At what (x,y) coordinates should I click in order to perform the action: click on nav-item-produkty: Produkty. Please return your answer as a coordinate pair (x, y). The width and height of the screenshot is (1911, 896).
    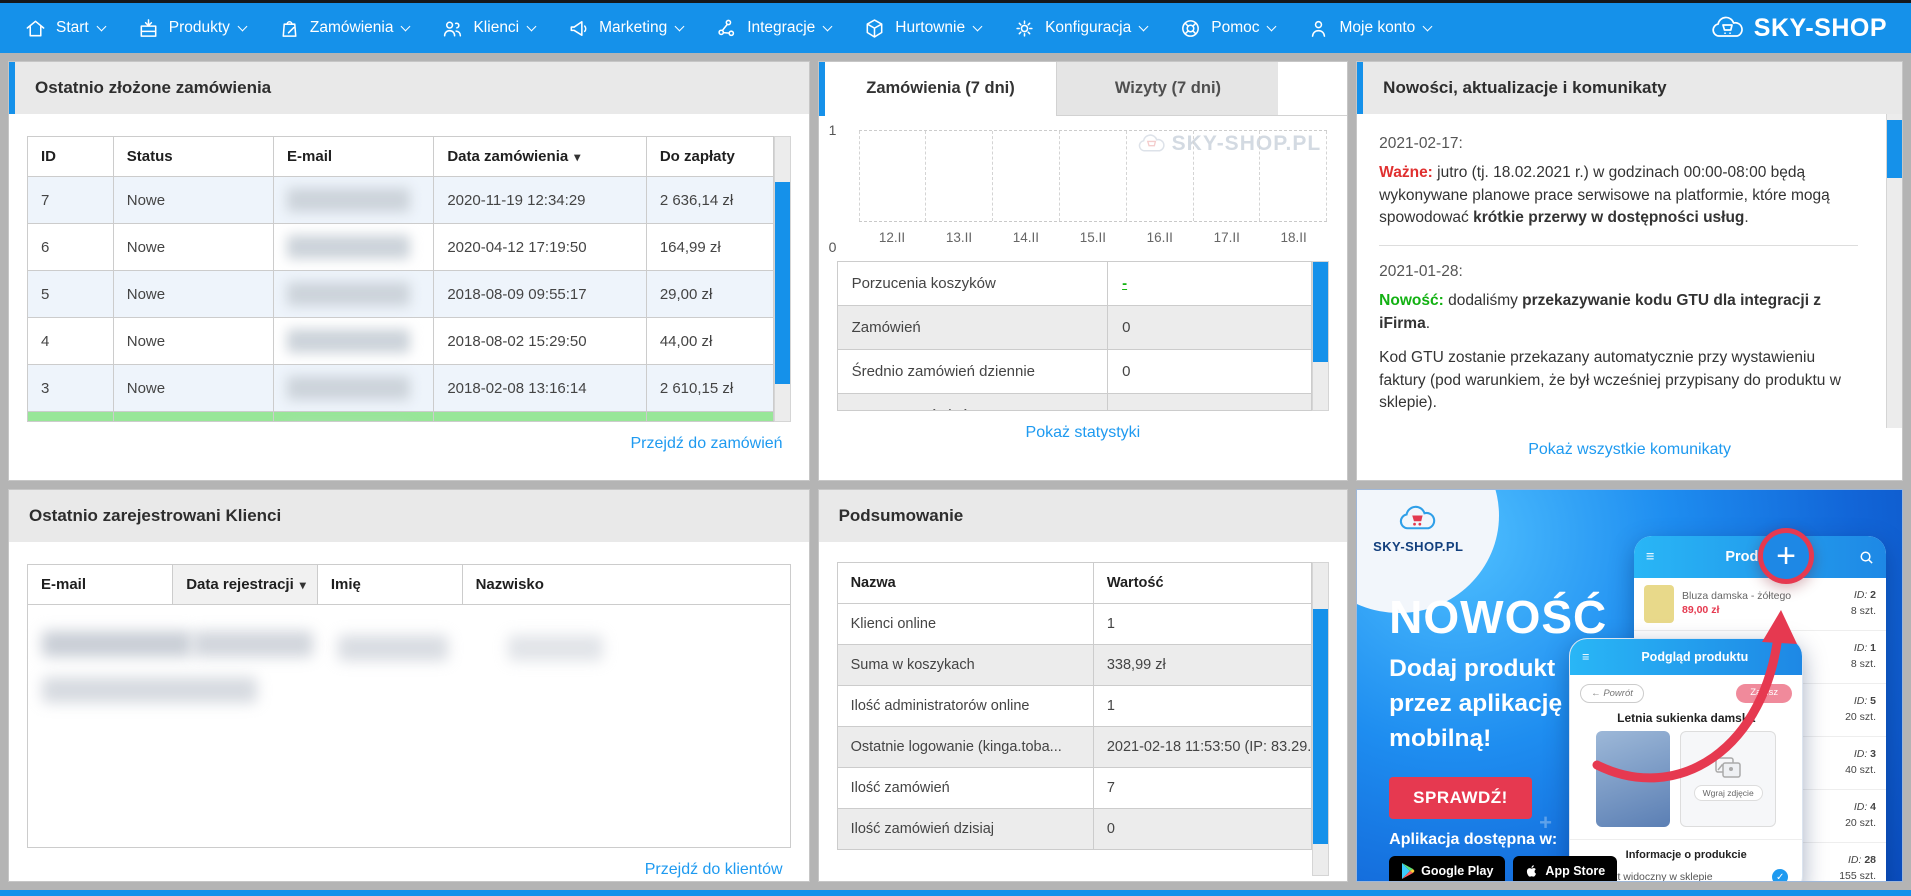
    Looking at the image, I should click on (192, 28).